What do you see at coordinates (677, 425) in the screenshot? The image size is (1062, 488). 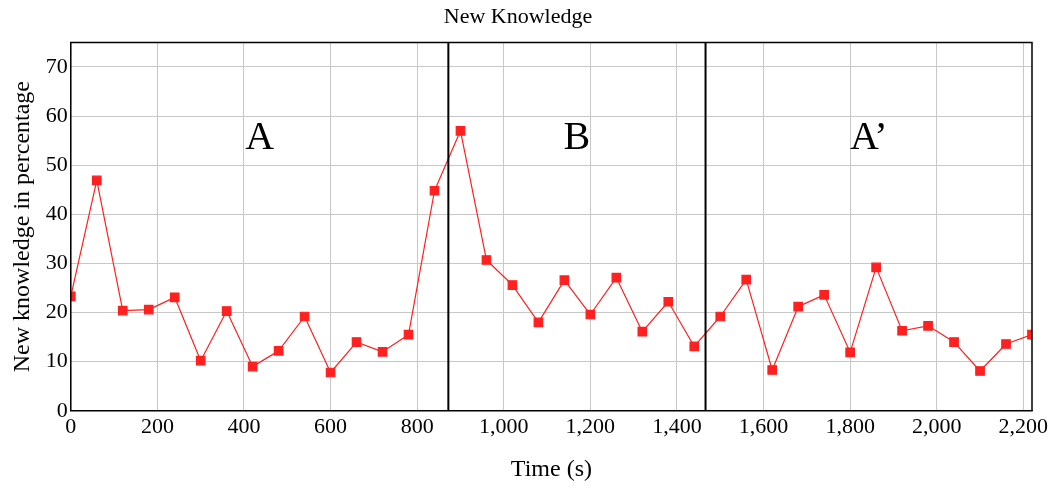 I see `x-tick-label: 1,400` at bounding box center [677, 425].